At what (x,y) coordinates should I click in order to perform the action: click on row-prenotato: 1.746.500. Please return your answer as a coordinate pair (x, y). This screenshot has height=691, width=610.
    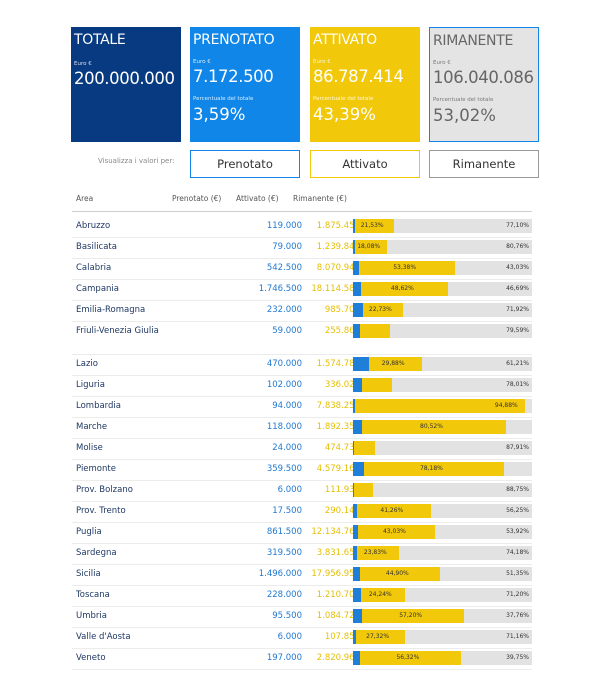
    Looking at the image, I should click on (280, 289).